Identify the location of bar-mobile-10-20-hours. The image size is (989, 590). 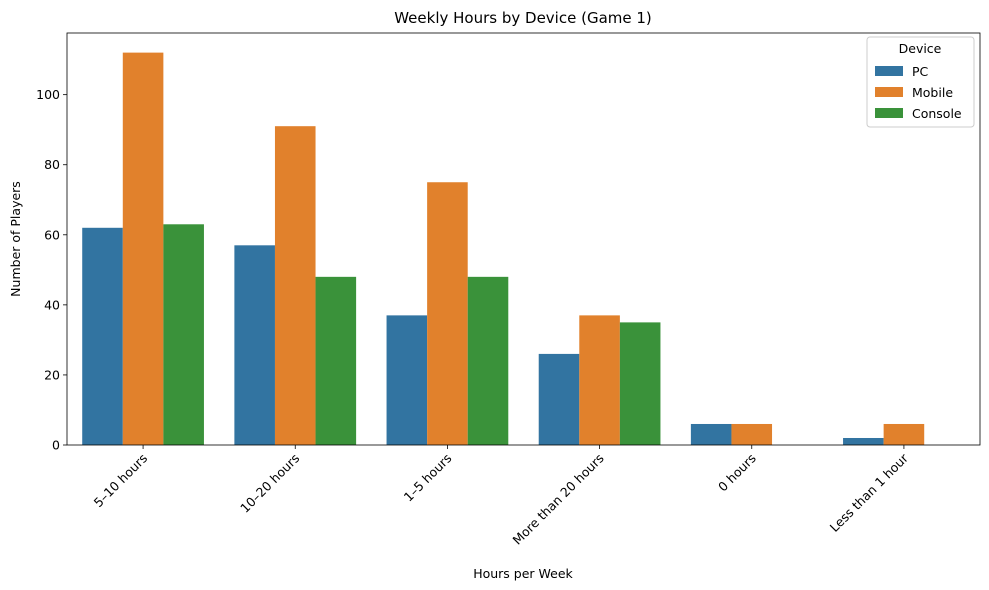
(295, 285).